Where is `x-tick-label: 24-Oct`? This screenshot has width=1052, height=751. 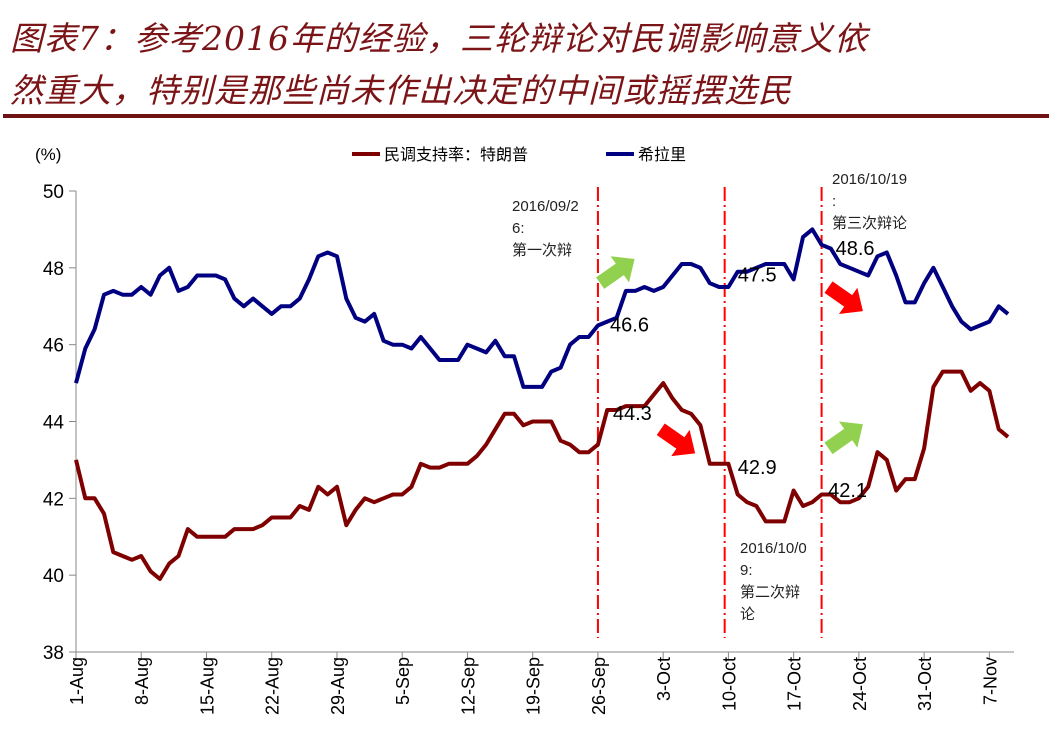 x-tick-label: 24-Oct is located at coordinates (860, 684).